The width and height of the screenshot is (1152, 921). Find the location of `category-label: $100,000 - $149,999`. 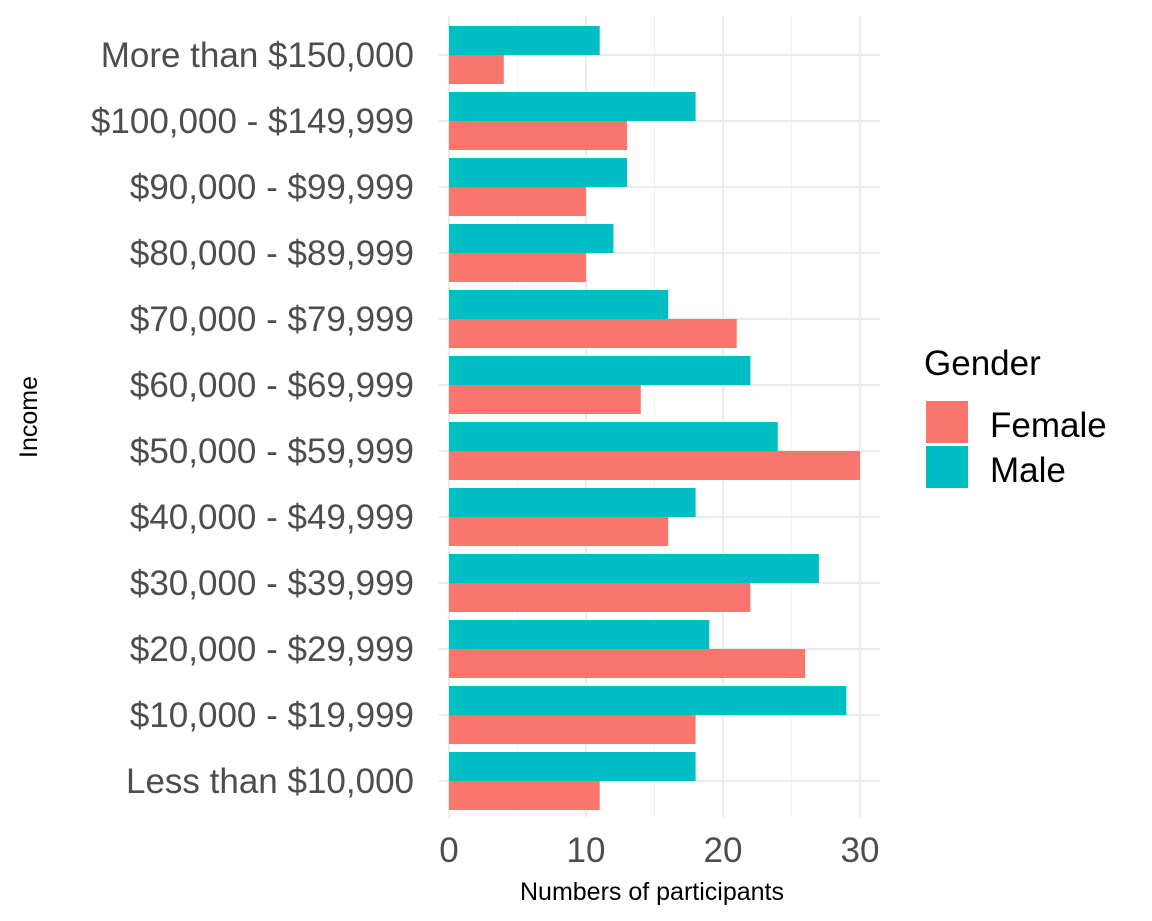

category-label: $100,000 - $149,999 is located at coordinates (252, 121).